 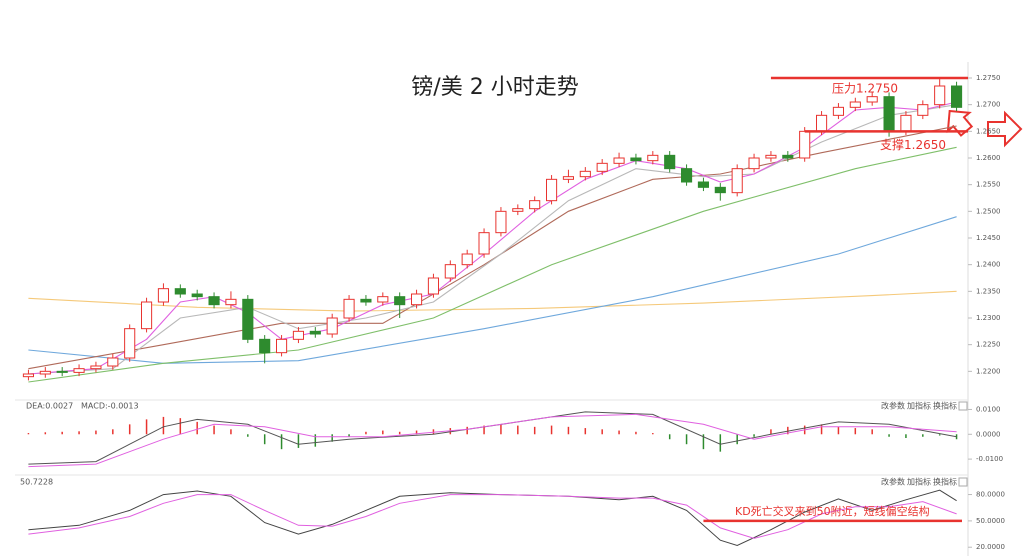 I want to click on y-tick-label: 1.2650, so click(x=988, y=131).